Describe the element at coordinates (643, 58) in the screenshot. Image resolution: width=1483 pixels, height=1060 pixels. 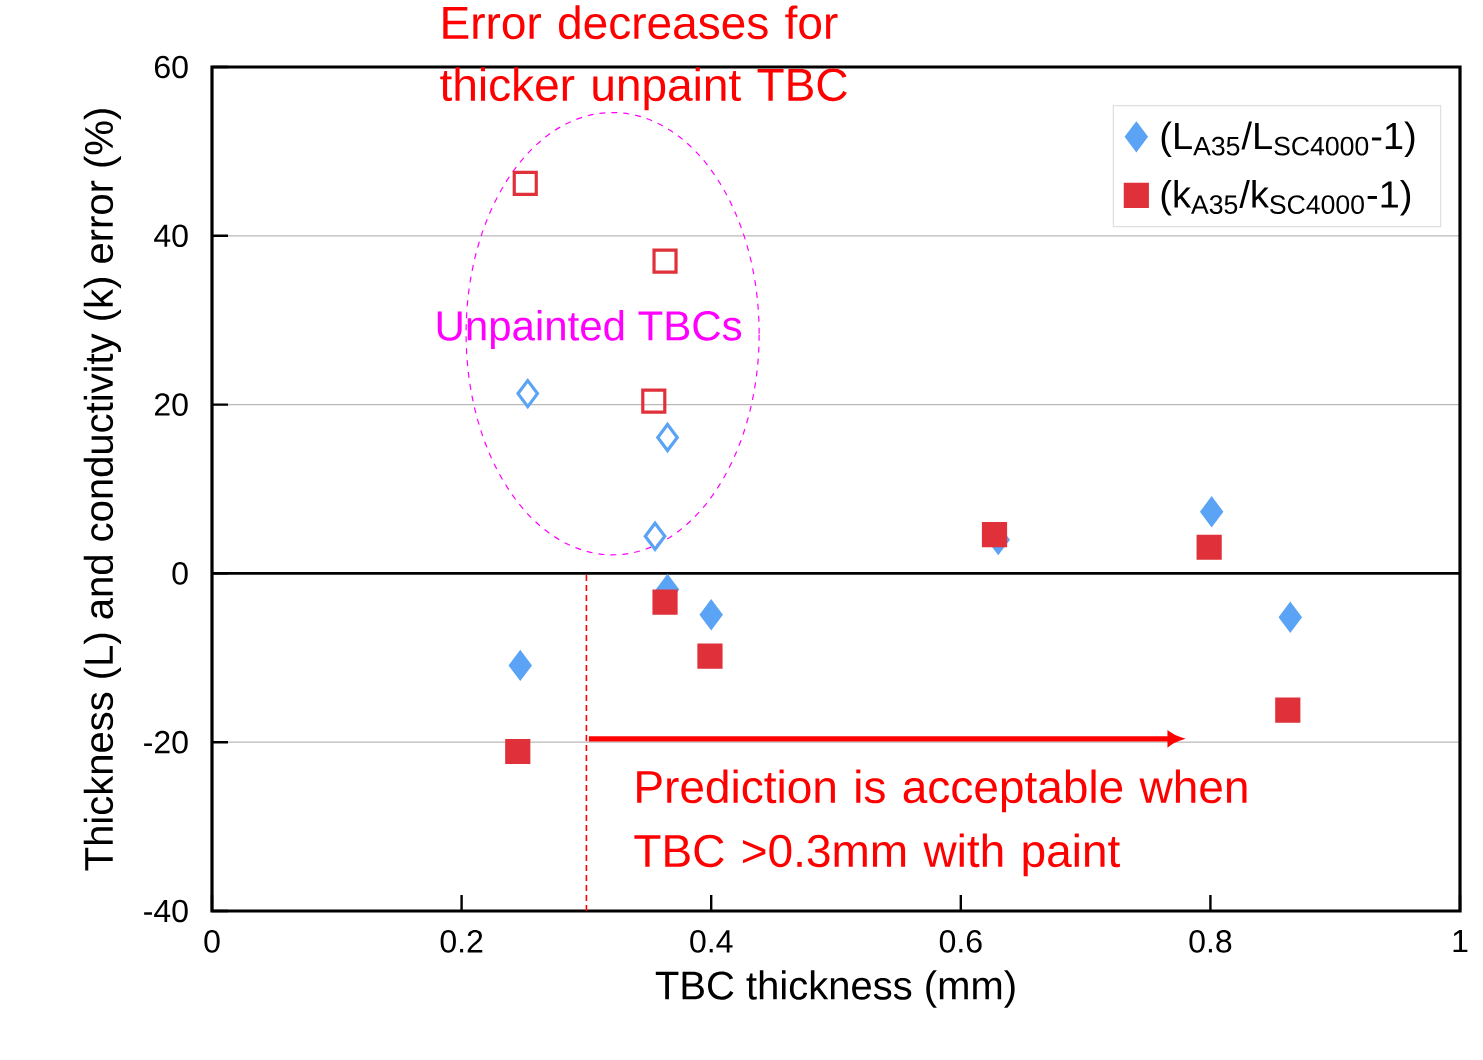
I see `annotation: Error decreases for thicker unpaint TBC` at that location.